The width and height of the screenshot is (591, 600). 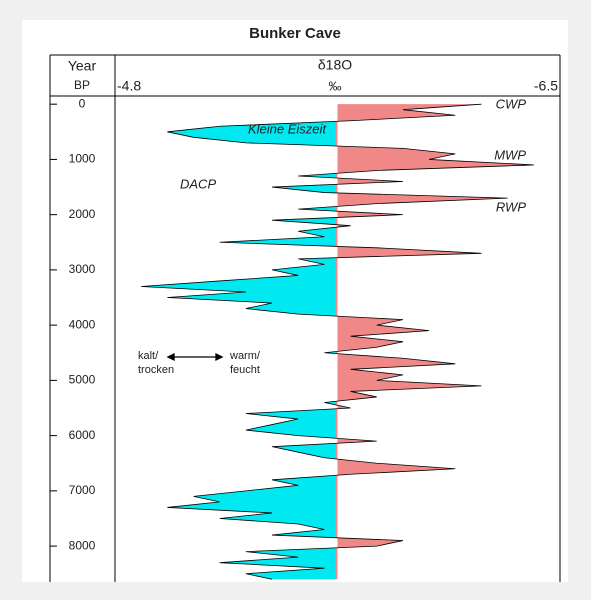 What do you see at coordinates (82, 490) in the screenshot?
I see `x-tick-label: 7000` at bounding box center [82, 490].